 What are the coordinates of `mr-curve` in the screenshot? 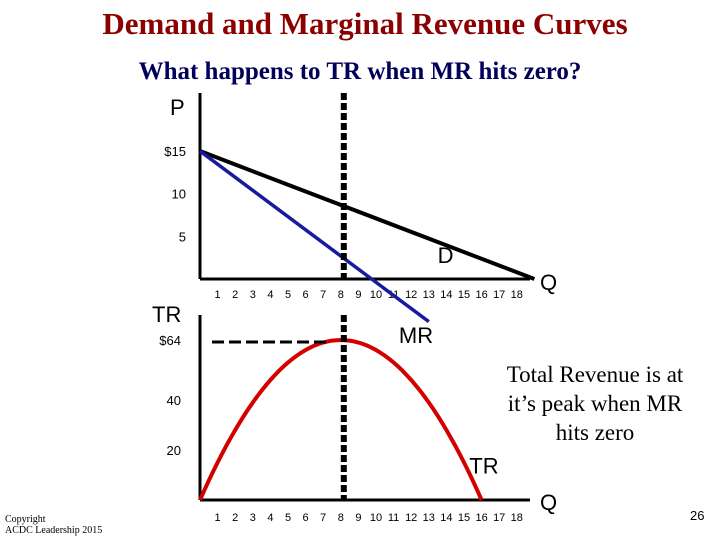 It's located at (314, 236).